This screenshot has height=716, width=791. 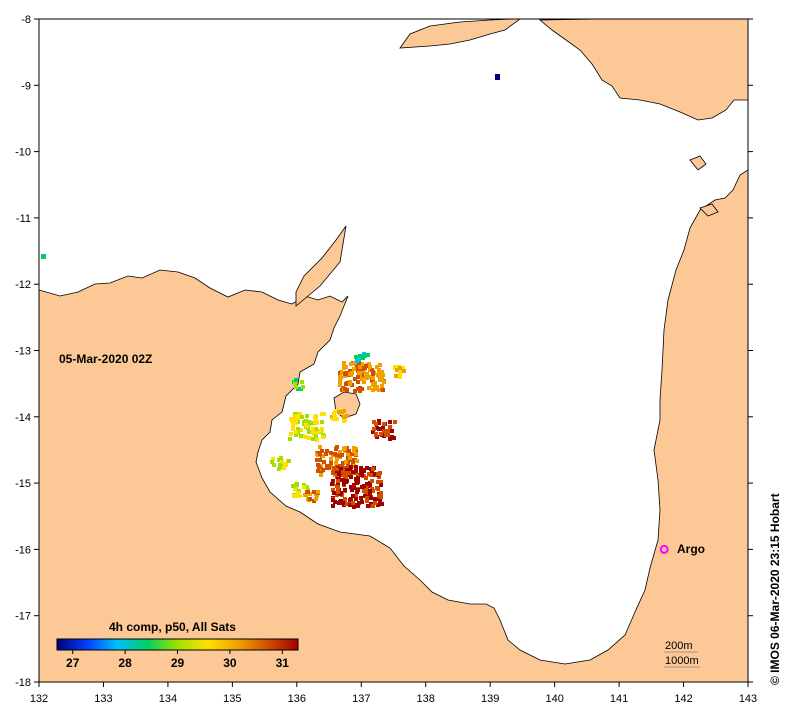 What do you see at coordinates (172, 627) in the screenshot?
I see `colorbar-title: 4h comp, p50, All Sats` at bounding box center [172, 627].